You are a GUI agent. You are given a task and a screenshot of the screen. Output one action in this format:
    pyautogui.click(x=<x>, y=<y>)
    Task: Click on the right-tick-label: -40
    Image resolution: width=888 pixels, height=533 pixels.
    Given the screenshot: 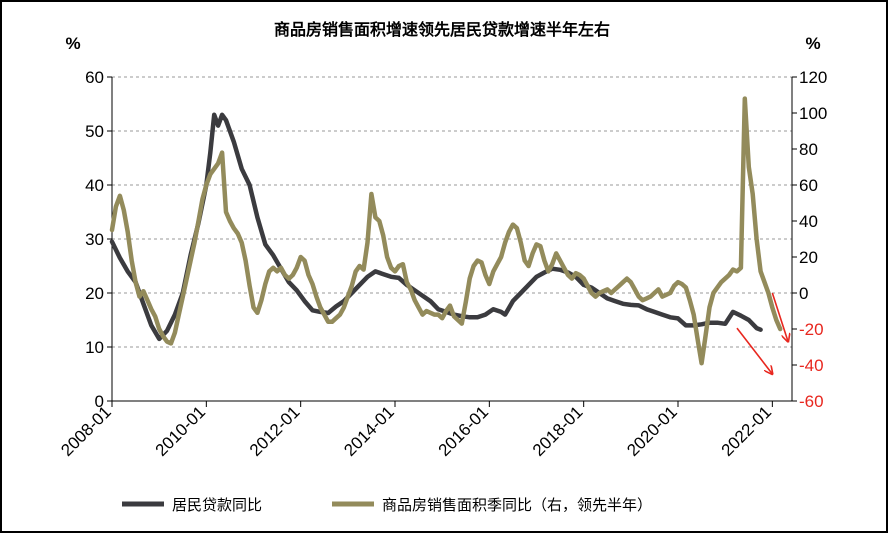 What is the action you would take?
    pyautogui.click(x=811, y=365)
    